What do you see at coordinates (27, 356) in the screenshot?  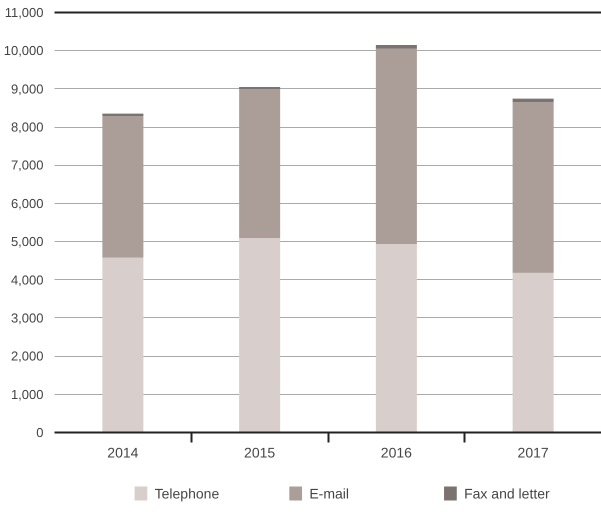 I see `y-tick-label: 2,000` at bounding box center [27, 356].